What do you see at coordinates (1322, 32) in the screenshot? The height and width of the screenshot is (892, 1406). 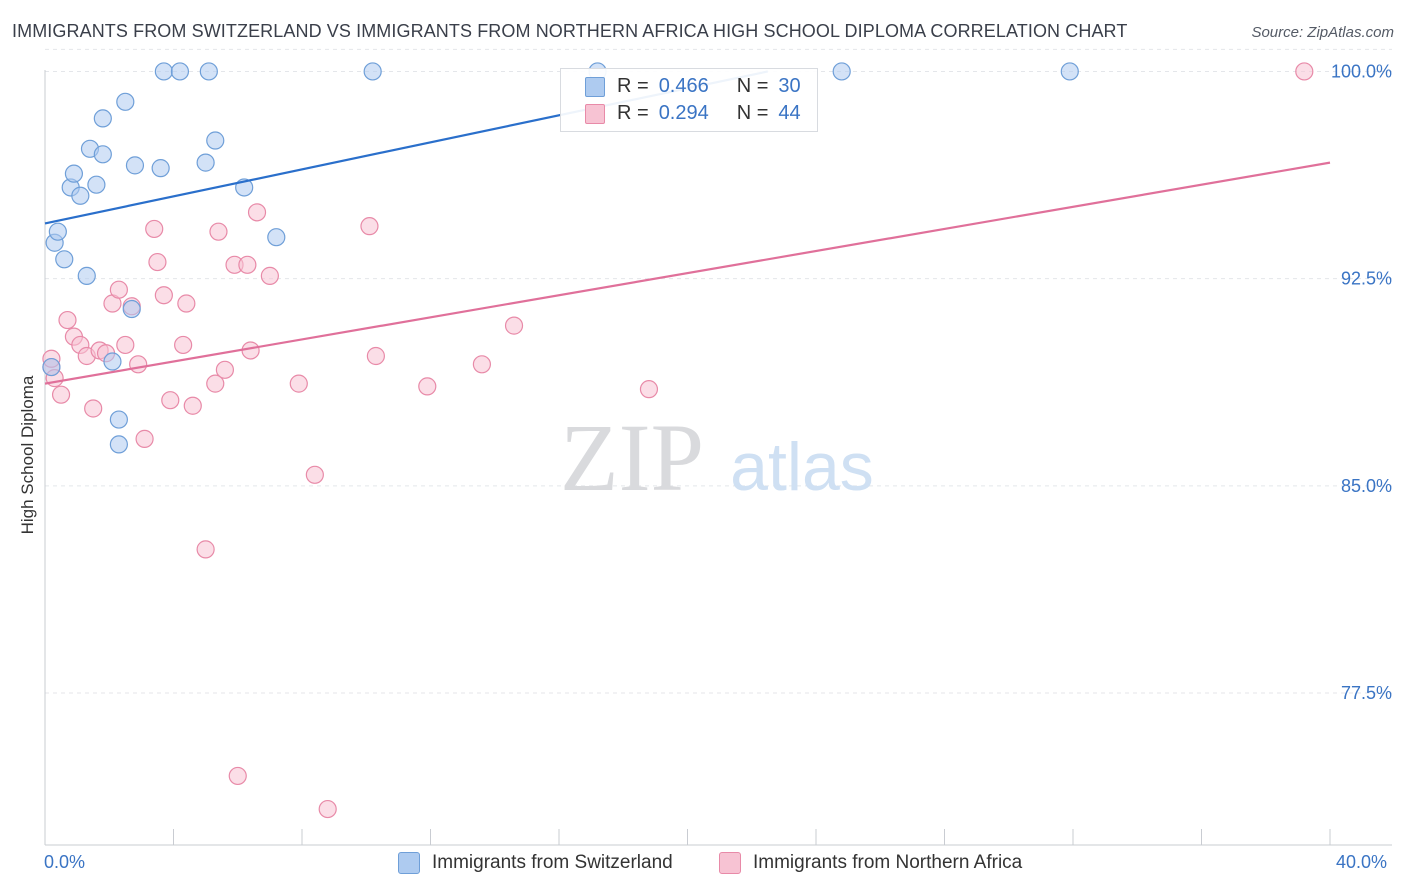 I see `source-label: Source: ZipAtlas.com` at bounding box center [1322, 32].